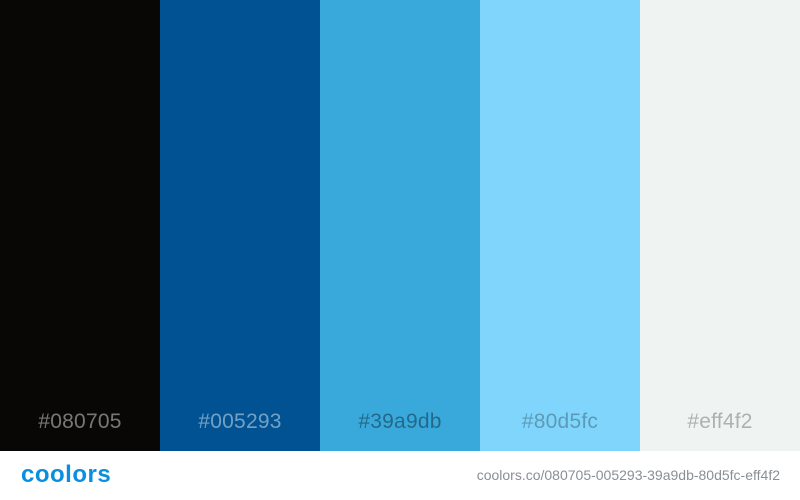 The width and height of the screenshot is (800, 500). I want to click on swatch-hex-label: #080705, so click(80, 421).